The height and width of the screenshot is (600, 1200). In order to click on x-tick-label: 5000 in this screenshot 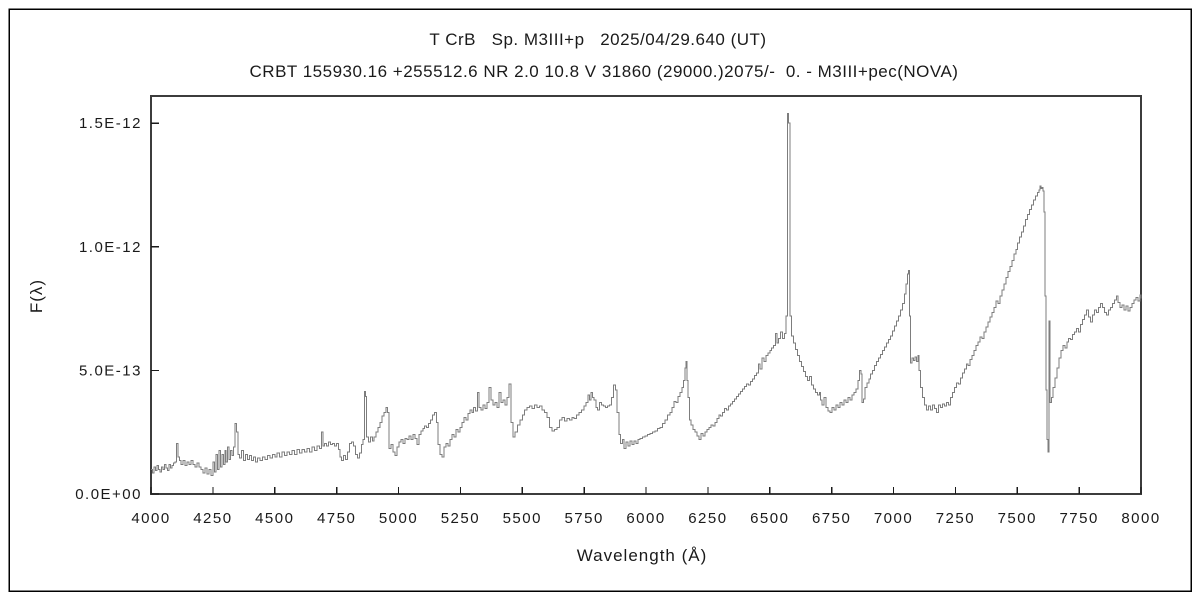, I will do `click(398, 518)`.